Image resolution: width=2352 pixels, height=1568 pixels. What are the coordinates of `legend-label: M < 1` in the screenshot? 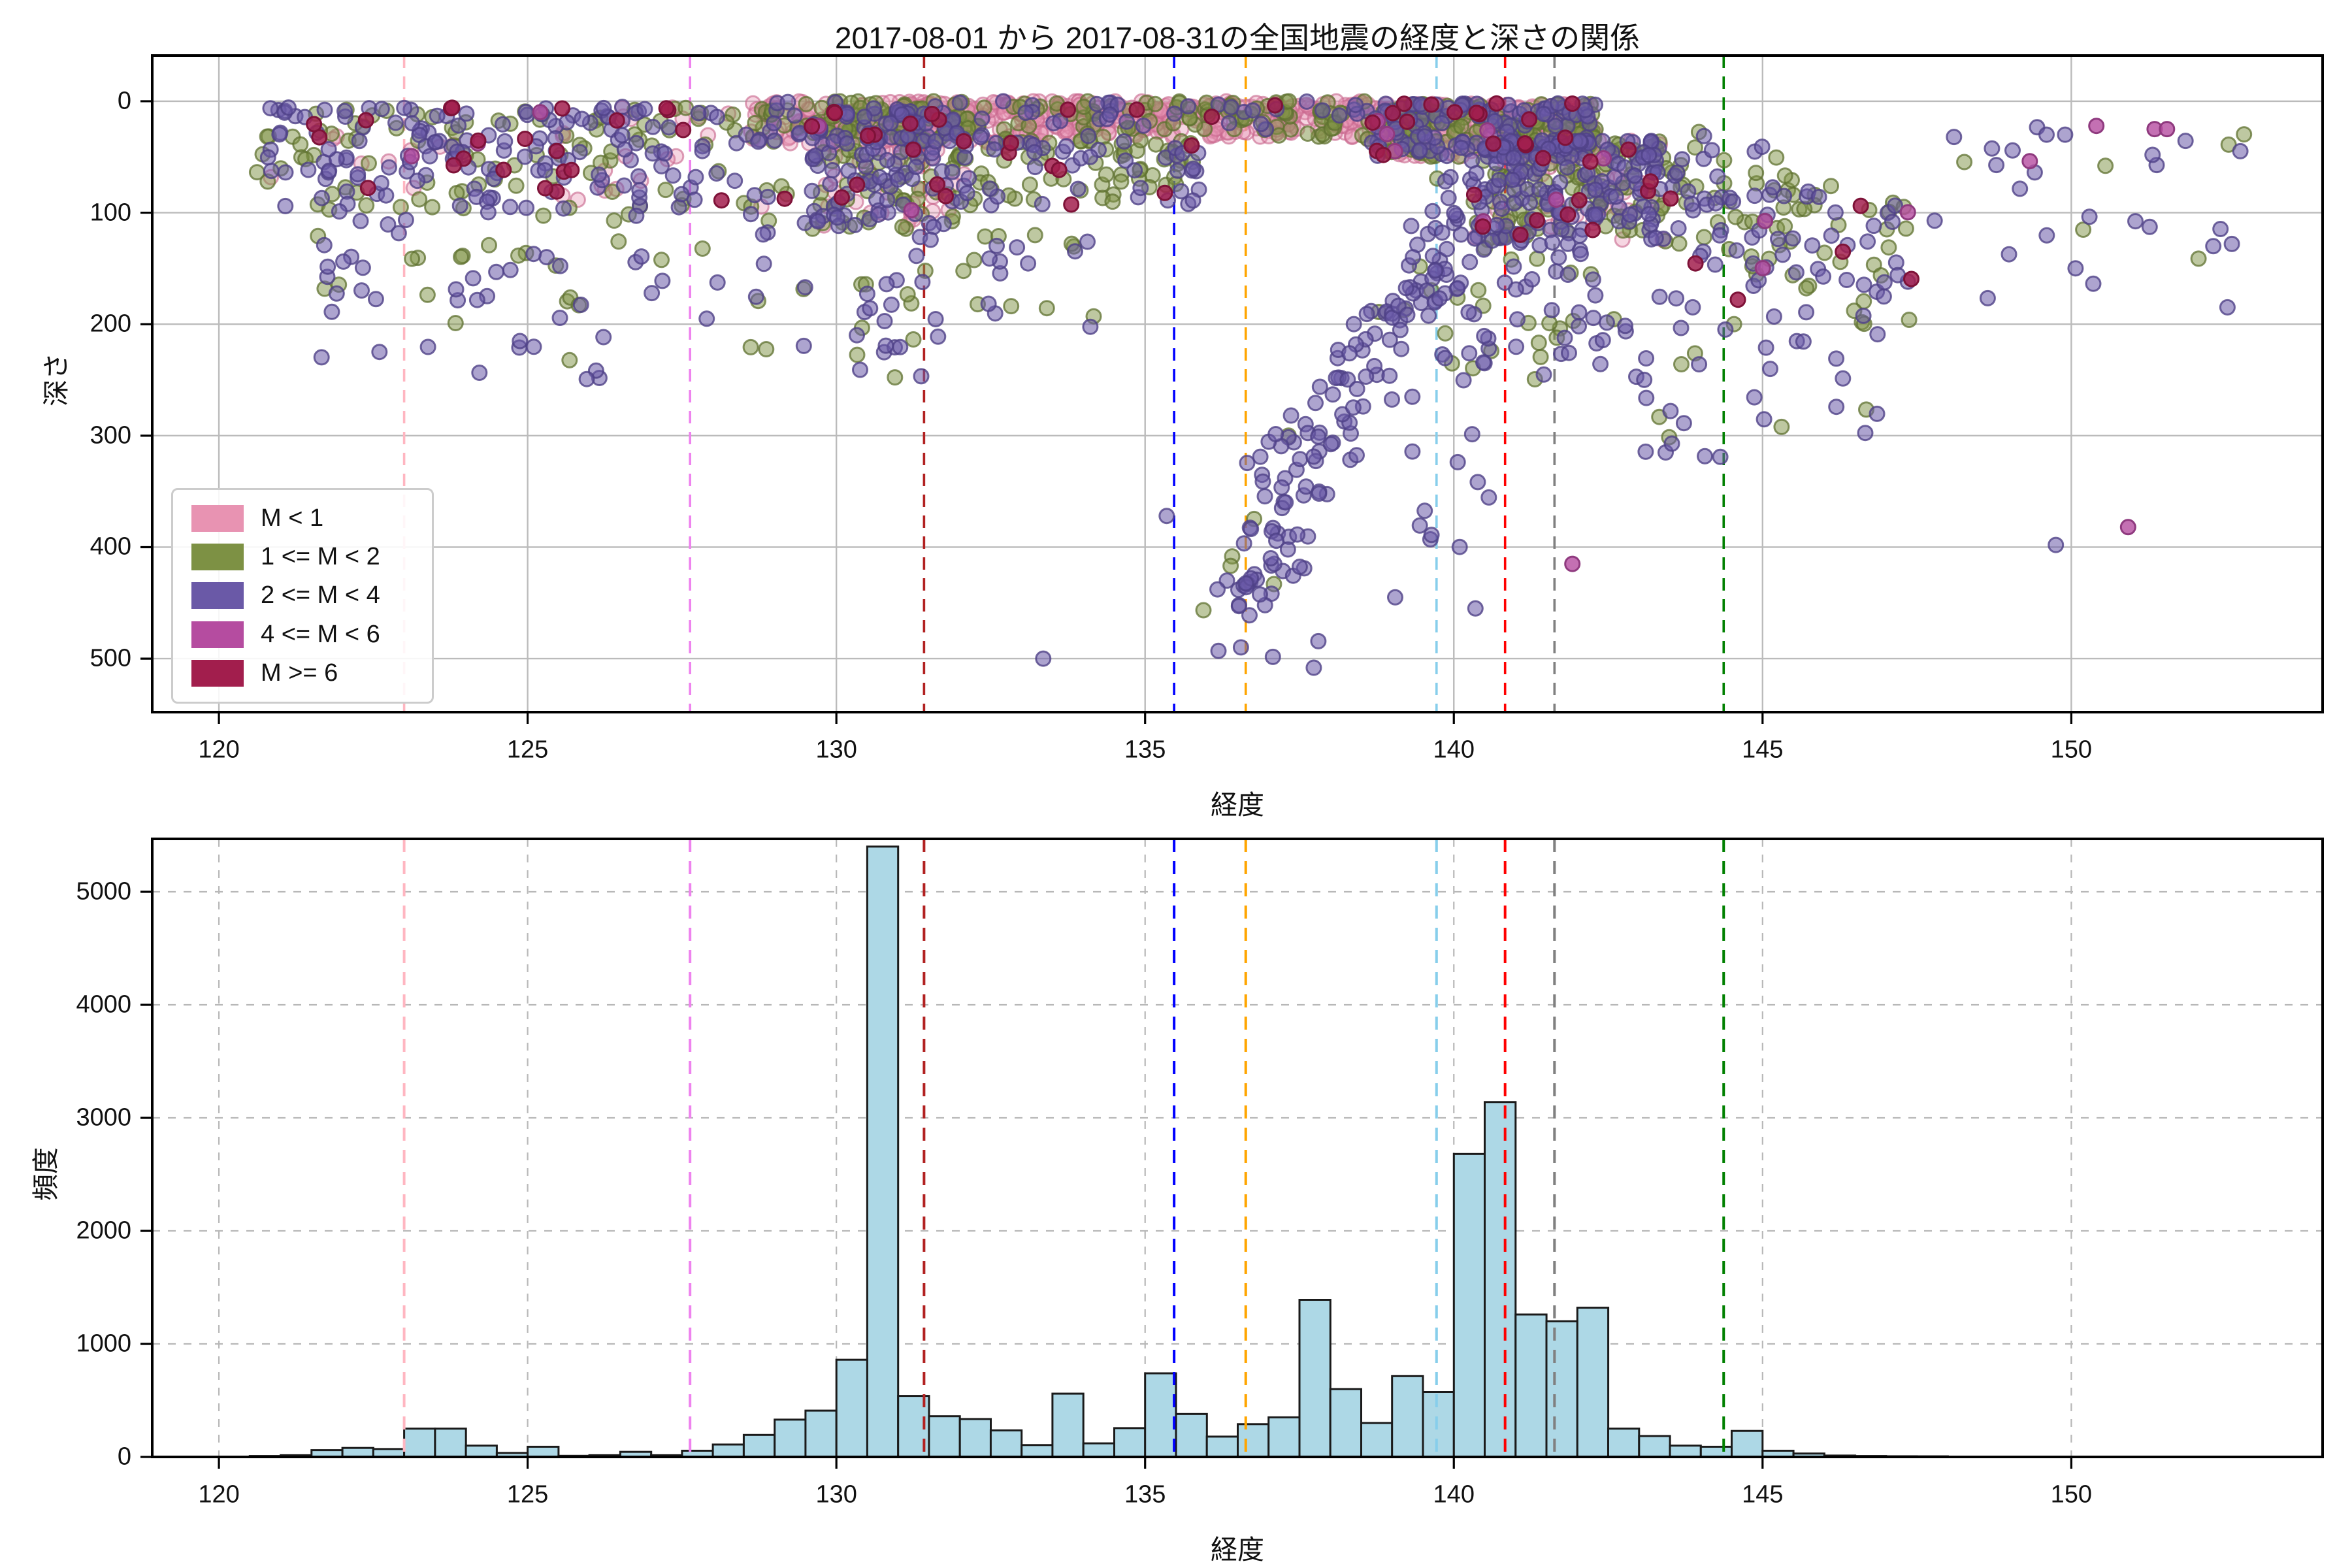 It's located at (292, 518).